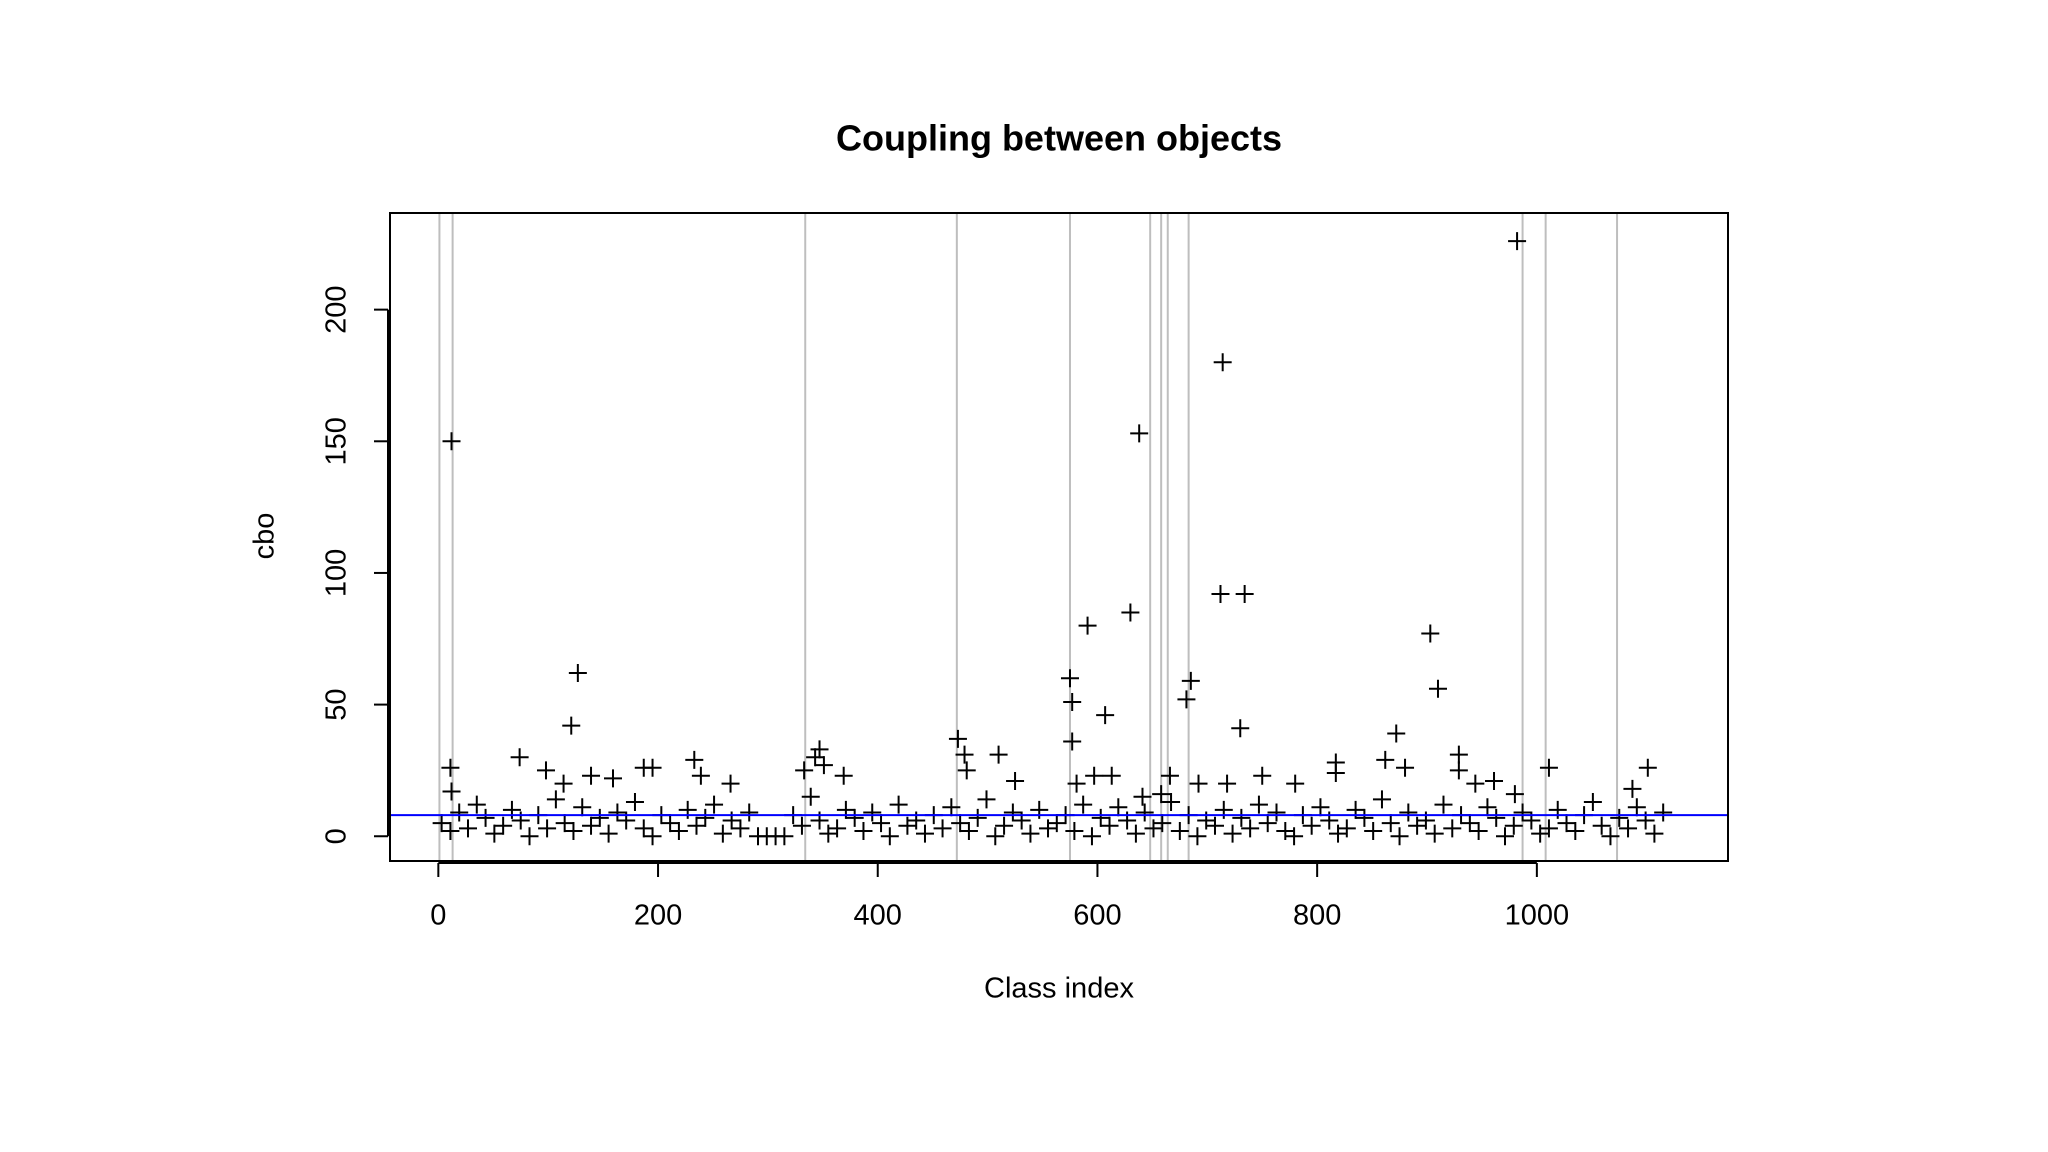  I want to click on x-tick-label: 400, so click(878, 916).